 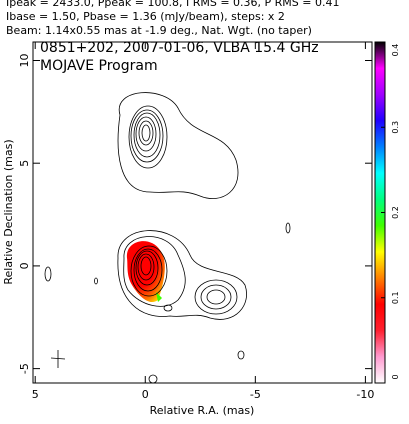 What do you see at coordinates (179, 48) in the screenshot?
I see `chart-title: 0851+202, 2007-01-06, VLBA 15.4 GHz` at bounding box center [179, 48].